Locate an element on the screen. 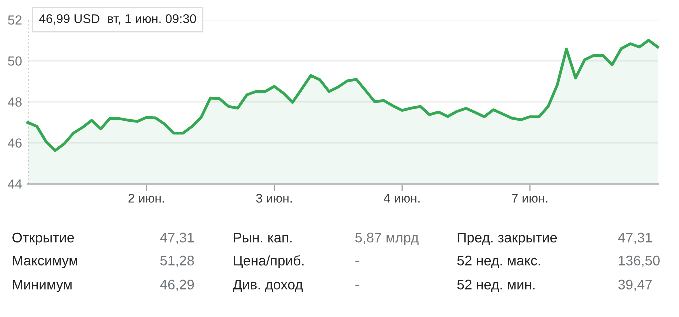  x-tick-label: 4 июн. is located at coordinates (402, 198).